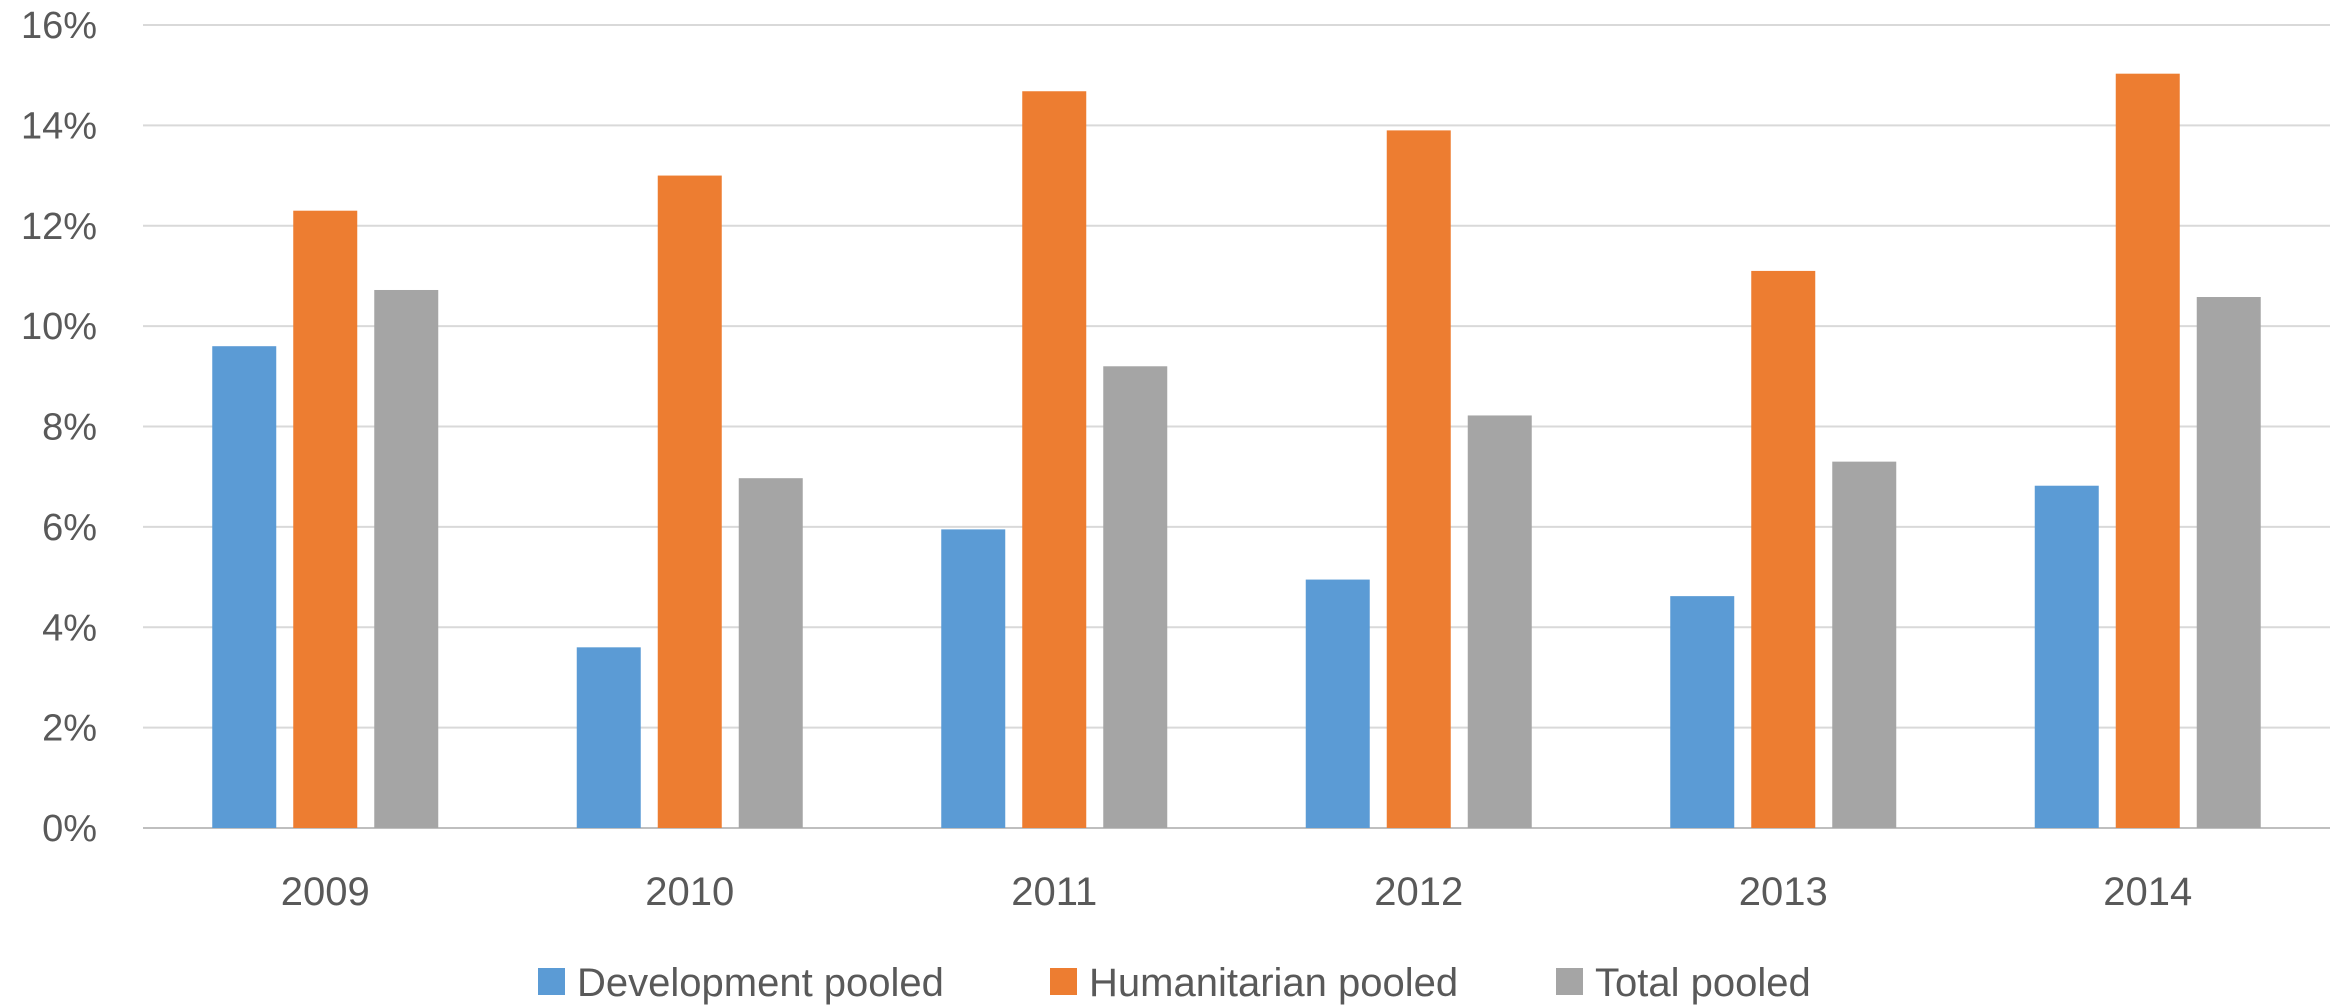 This screenshot has width=2338, height=1005. Describe the element at coordinates (1864, 644) in the screenshot. I see `bar-total-pooled-2013` at that location.